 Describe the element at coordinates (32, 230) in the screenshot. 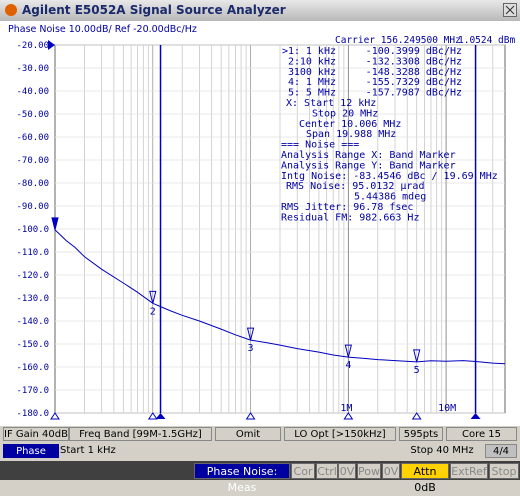

I see `y-tick-label: -100.0` at that location.